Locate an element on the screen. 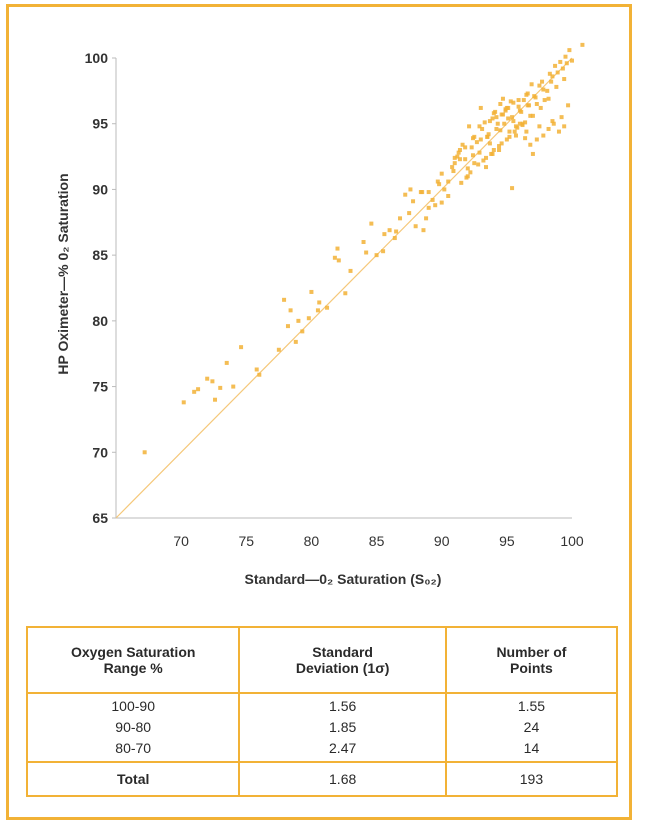 The width and height of the screenshot is (646, 832). header-range: Oxygen Saturation Range % is located at coordinates (133, 660).